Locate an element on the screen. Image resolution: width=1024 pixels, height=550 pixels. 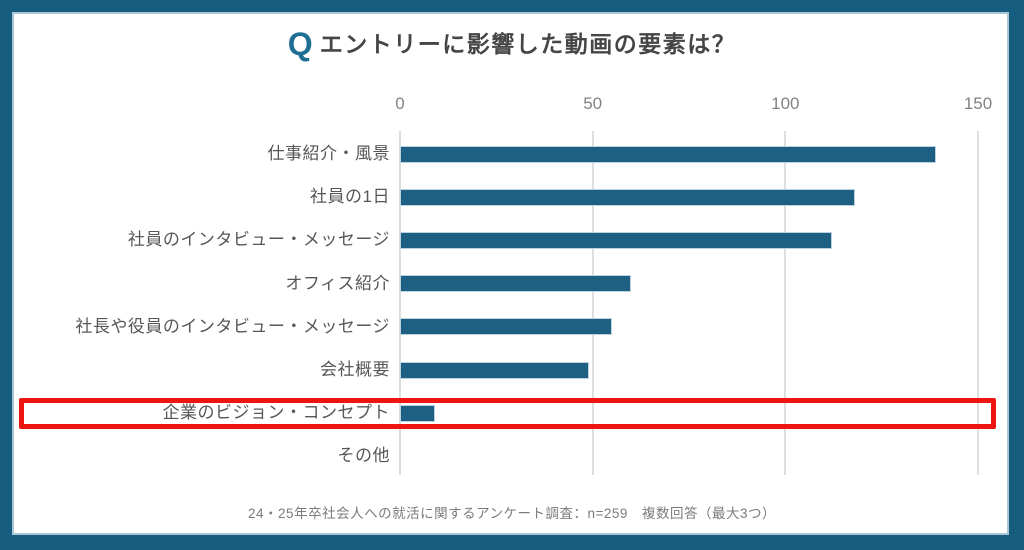
category-label: 仕事紹介・風景 is located at coordinates (328, 153).